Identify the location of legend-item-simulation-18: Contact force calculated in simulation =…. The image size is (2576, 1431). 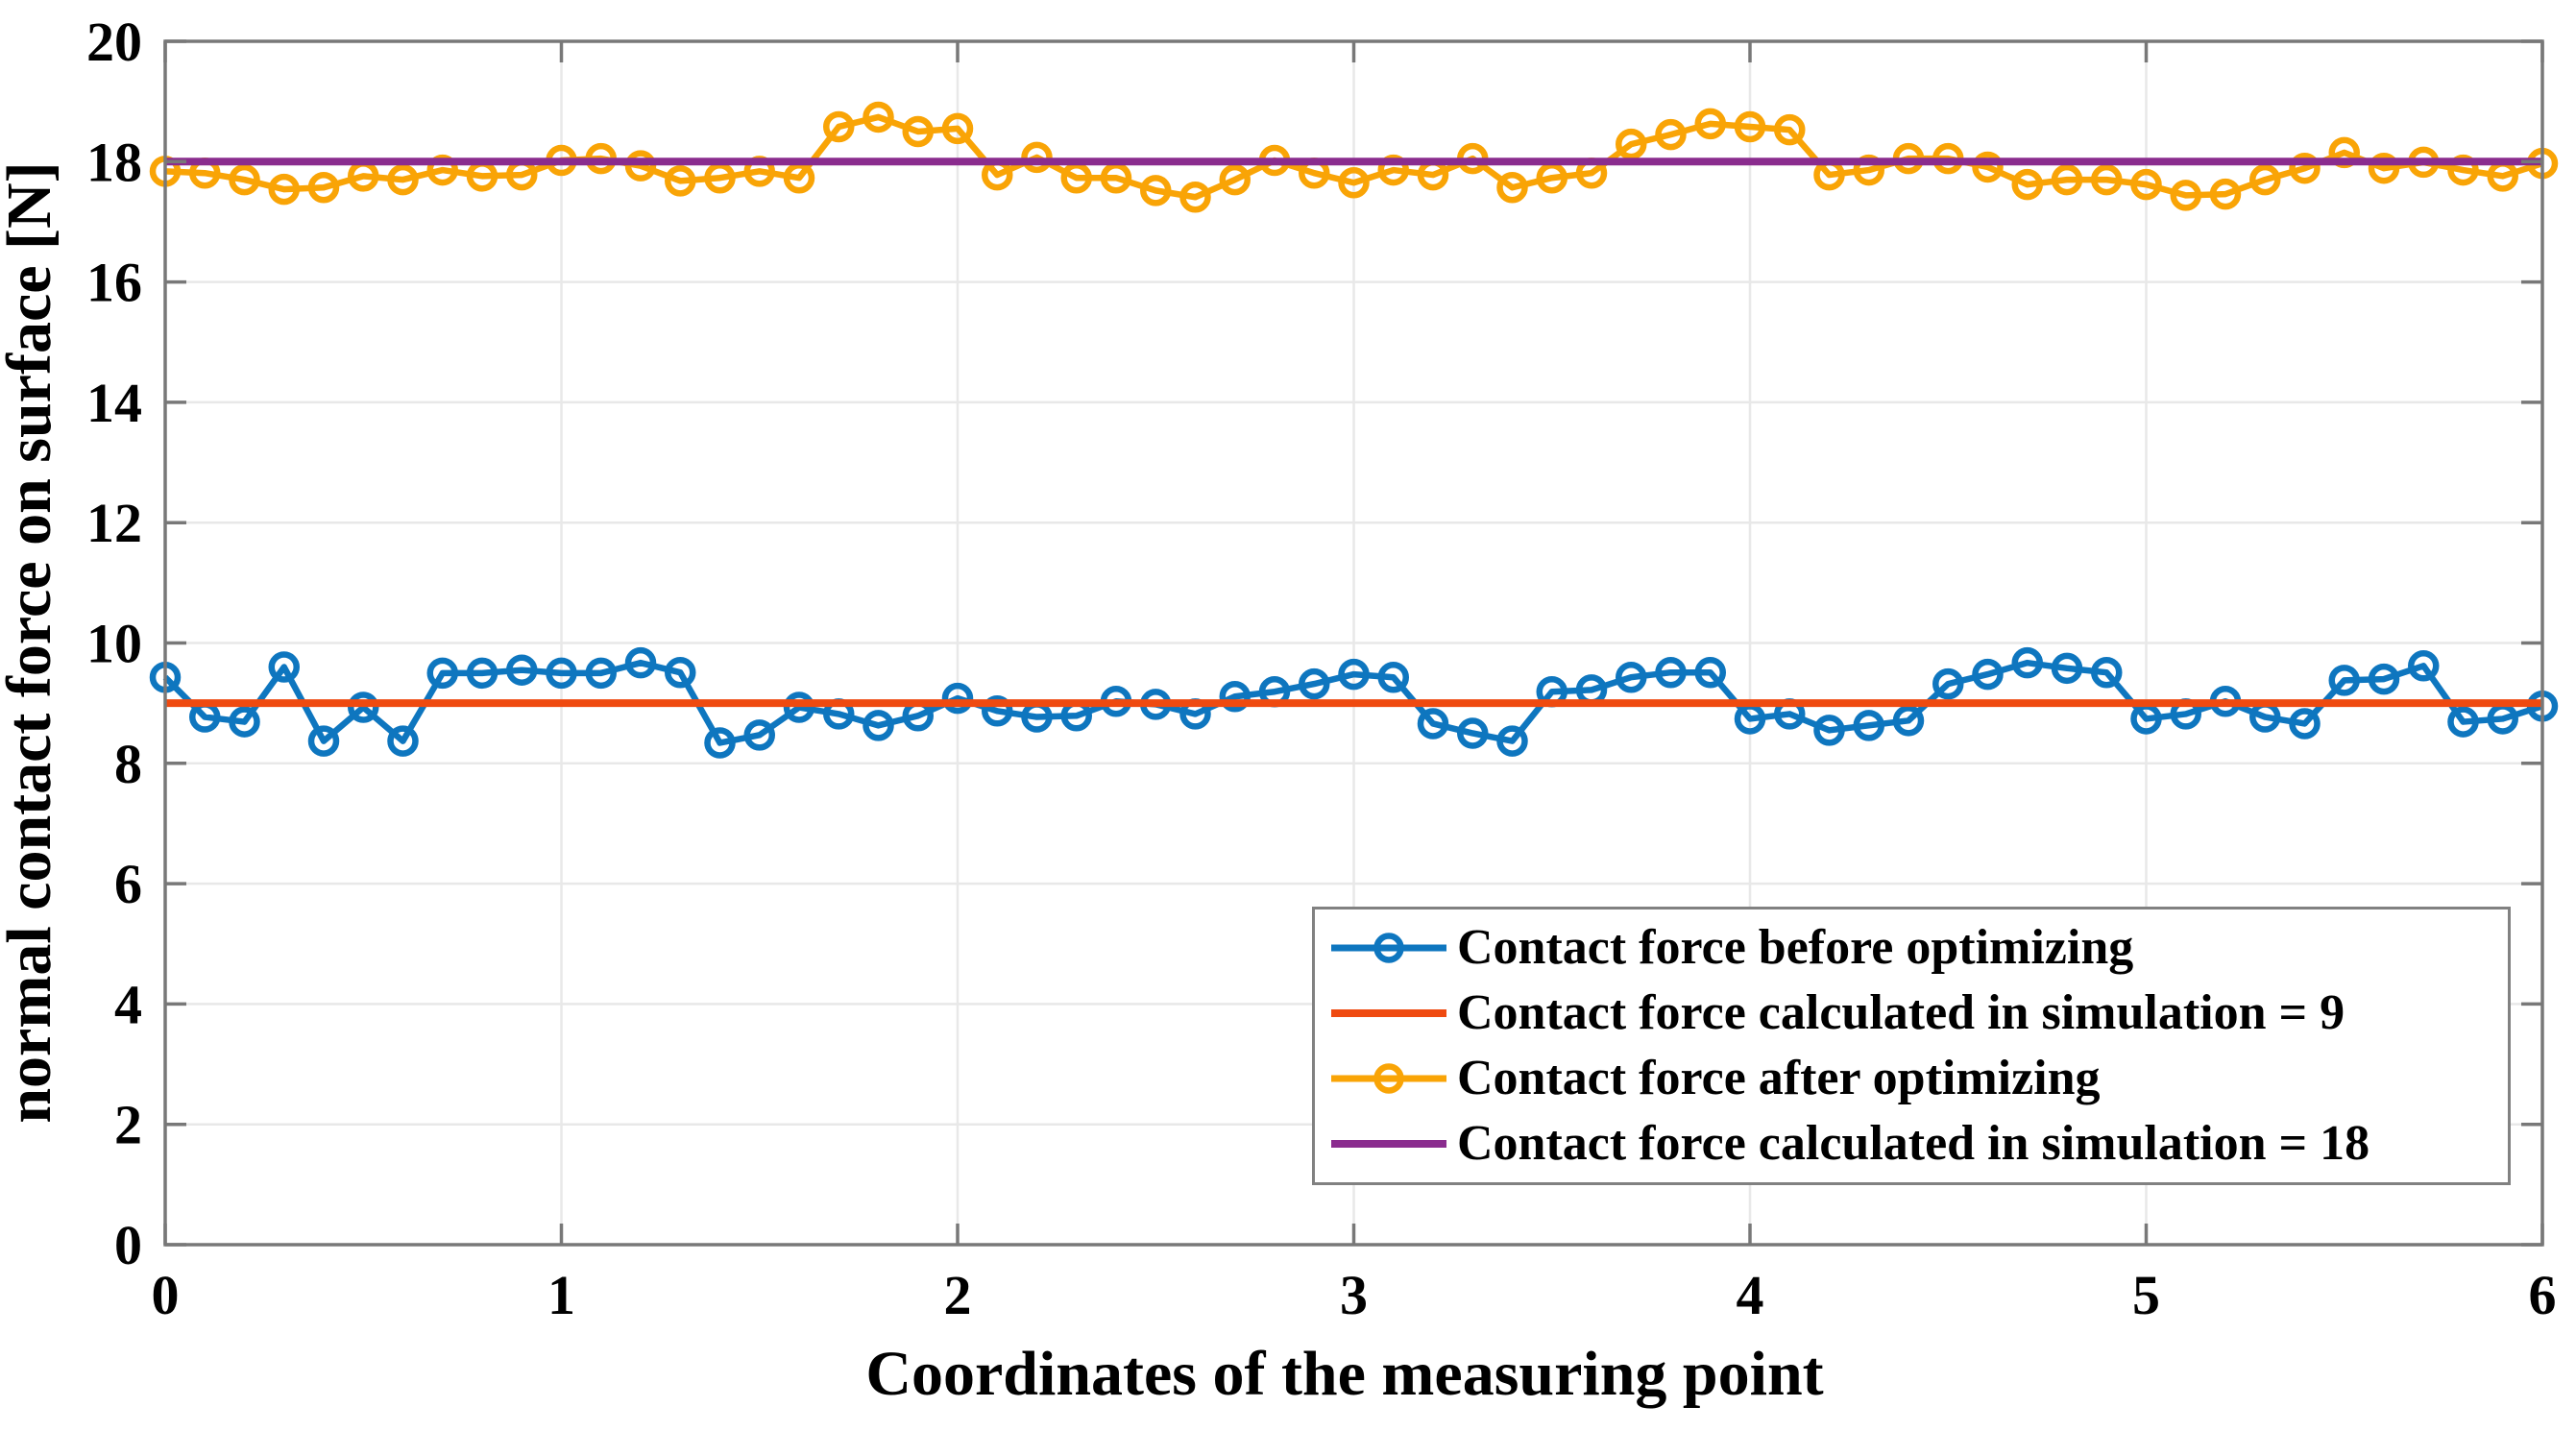
(1913, 1144).